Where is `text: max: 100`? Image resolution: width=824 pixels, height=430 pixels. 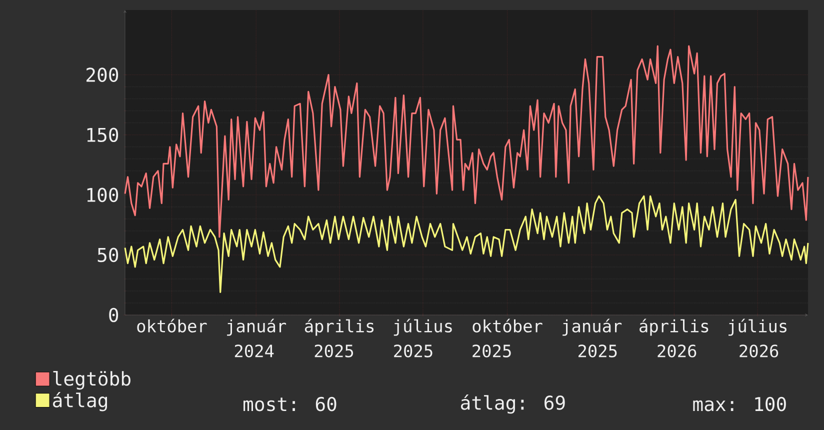
text: max: 100 is located at coordinates (739, 404).